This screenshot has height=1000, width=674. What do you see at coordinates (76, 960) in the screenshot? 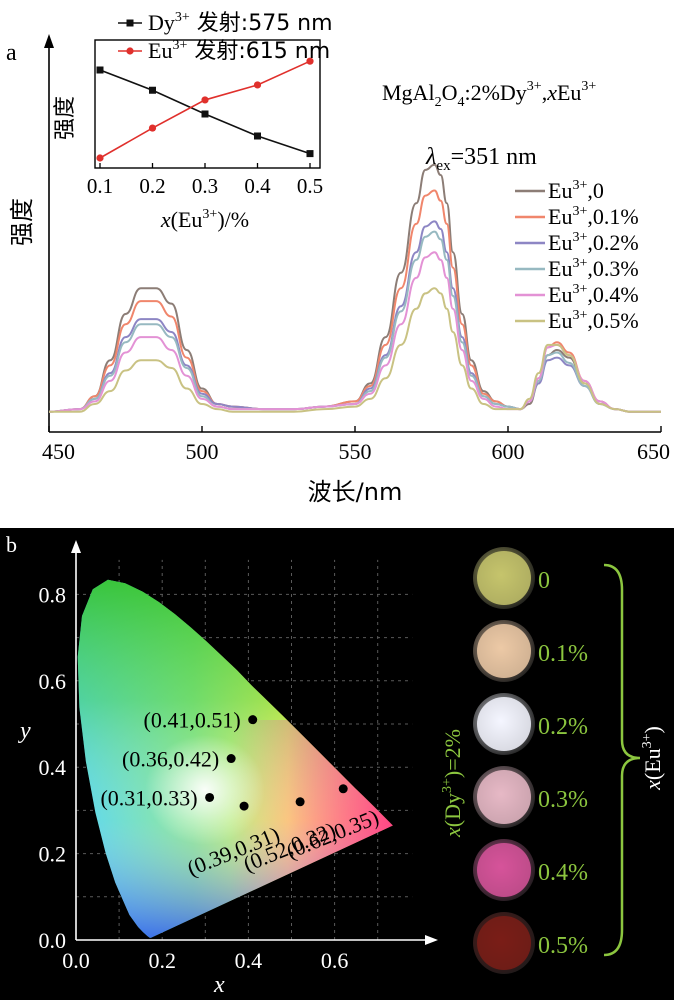
I see `cie-x-tick-label: 0.0` at bounding box center [76, 960].